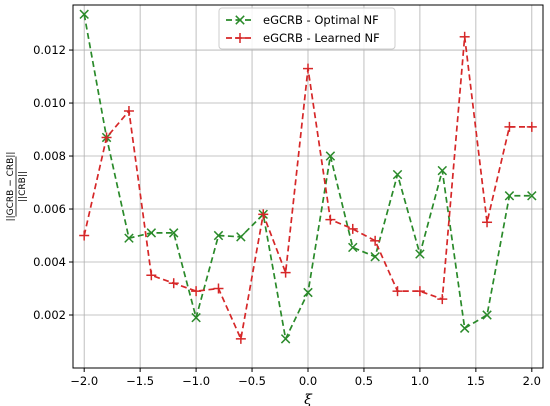 The width and height of the screenshot is (550, 406). I want to click on x-tick-label: 1.0, so click(420, 381).